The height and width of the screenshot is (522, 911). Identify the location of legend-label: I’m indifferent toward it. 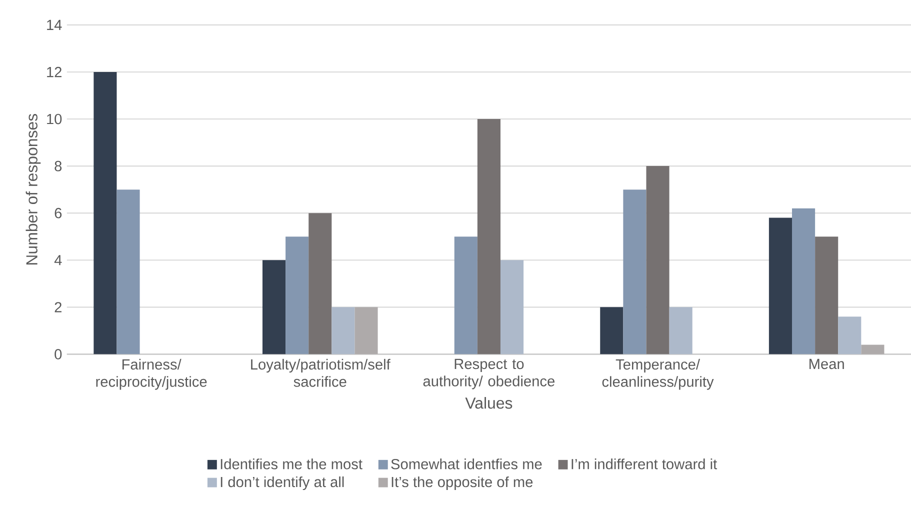
(645, 464).